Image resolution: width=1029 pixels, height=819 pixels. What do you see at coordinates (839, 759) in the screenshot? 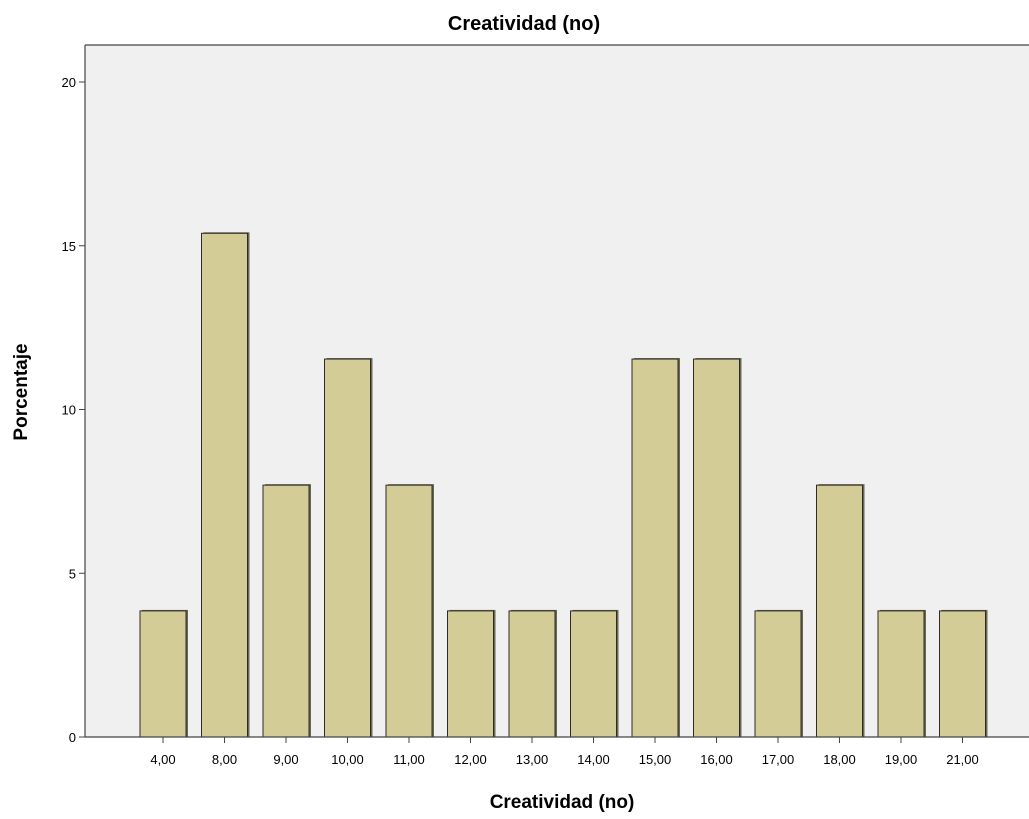
I see `x-tick-label: 18,00` at bounding box center [839, 759].